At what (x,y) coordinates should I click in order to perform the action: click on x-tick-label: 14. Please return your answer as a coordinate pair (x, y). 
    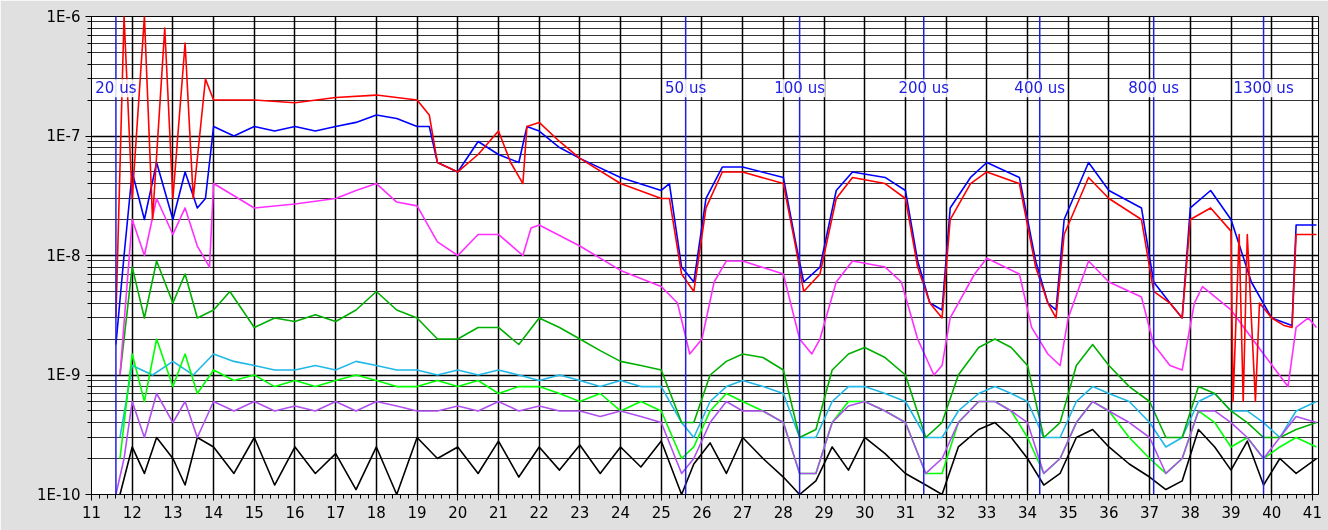
    Looking at the image, I should click on (214, 512).